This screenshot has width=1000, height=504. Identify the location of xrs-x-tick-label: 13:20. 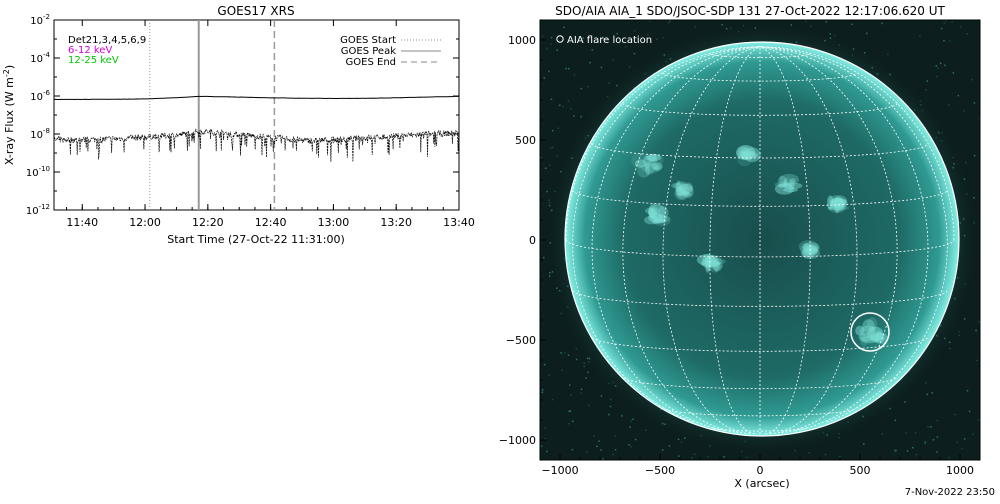
(396, 222).